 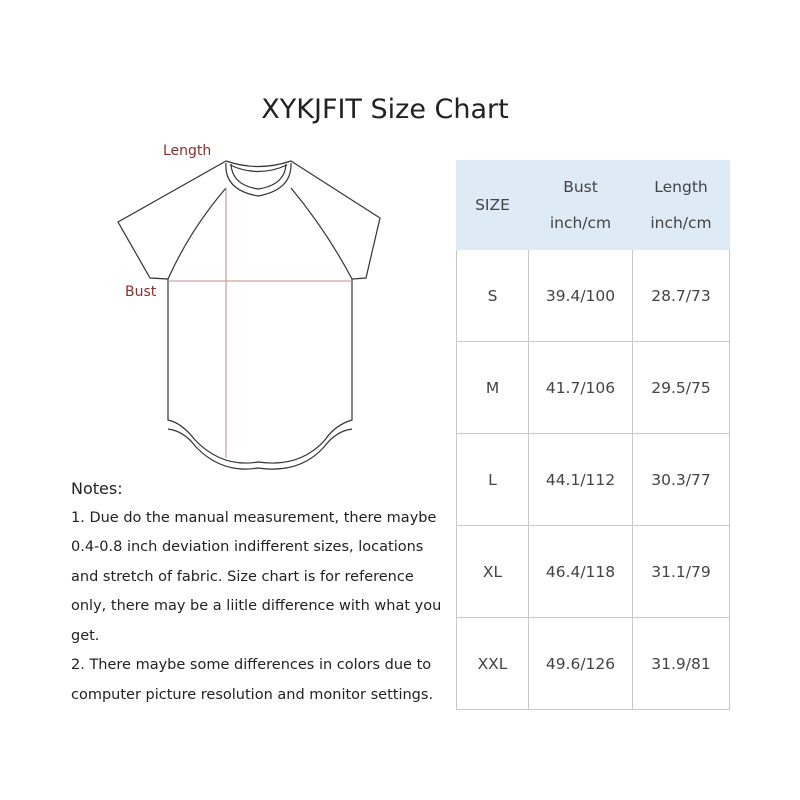 I want to click on bust-cell: 39.4/100, so click(x=580, y=295).